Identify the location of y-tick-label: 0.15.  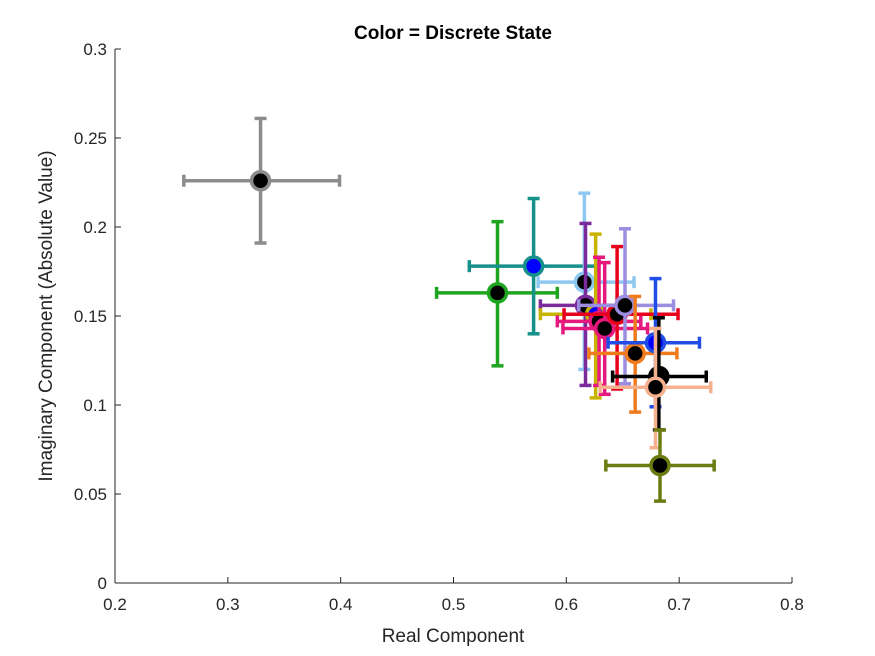
(90, 316).